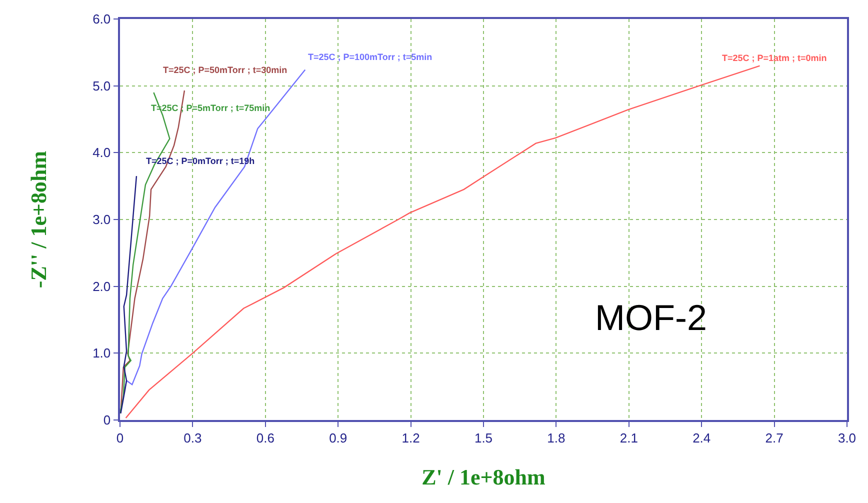  I want to click on y-tick-label: 3.0, so click(101, 220).